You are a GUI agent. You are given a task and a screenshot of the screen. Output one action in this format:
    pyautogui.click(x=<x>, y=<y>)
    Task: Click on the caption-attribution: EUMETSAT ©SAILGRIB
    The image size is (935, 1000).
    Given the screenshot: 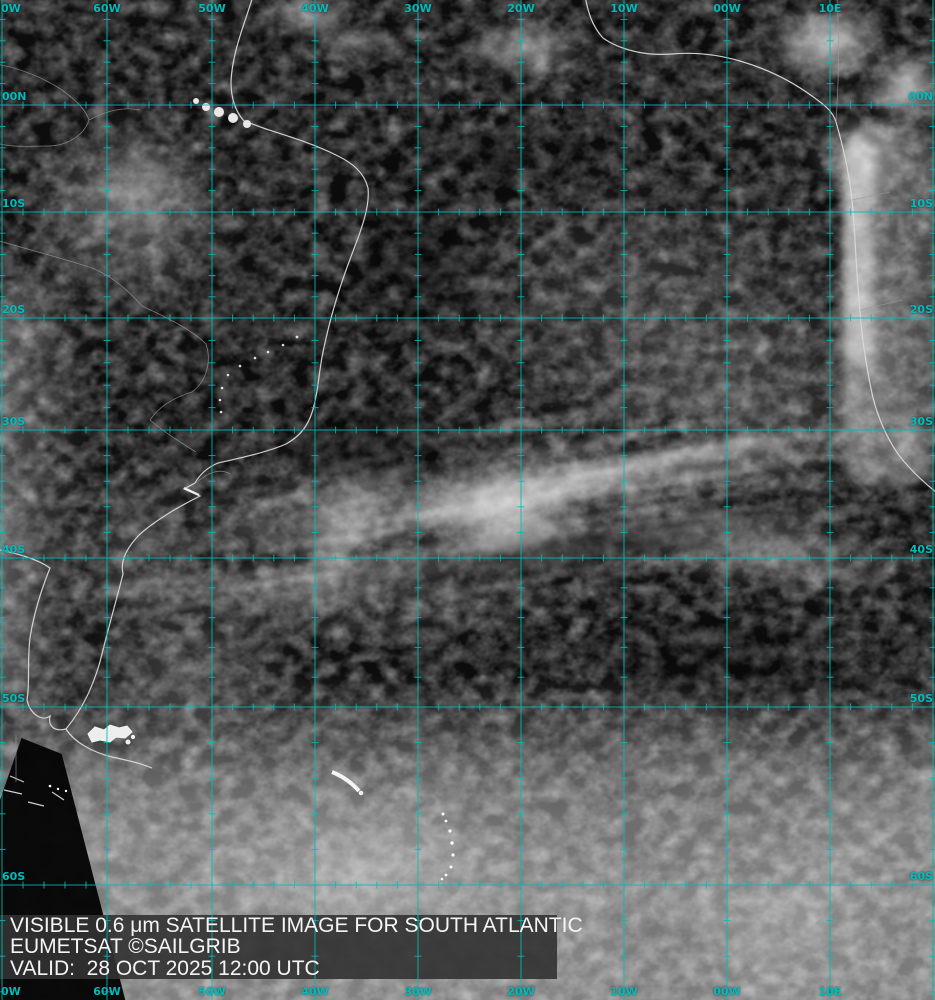 What is the action you would take?
    pyautogui.click(x=125, y=947)
    